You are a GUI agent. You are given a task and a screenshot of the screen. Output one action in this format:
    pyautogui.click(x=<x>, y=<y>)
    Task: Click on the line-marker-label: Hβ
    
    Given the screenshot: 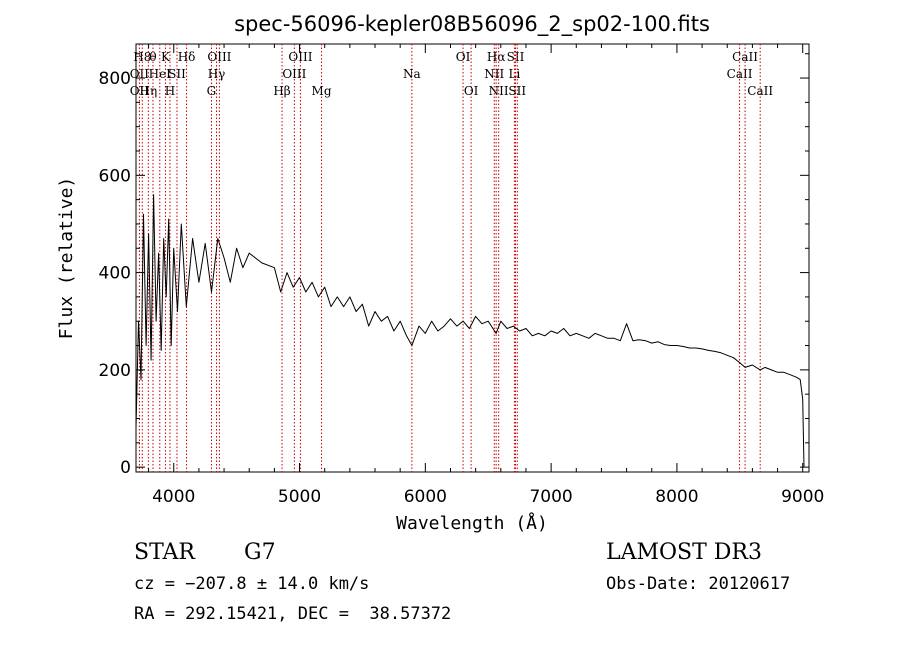 What is the action you would take?
    pyautogui.click(x=281, y=91)
    